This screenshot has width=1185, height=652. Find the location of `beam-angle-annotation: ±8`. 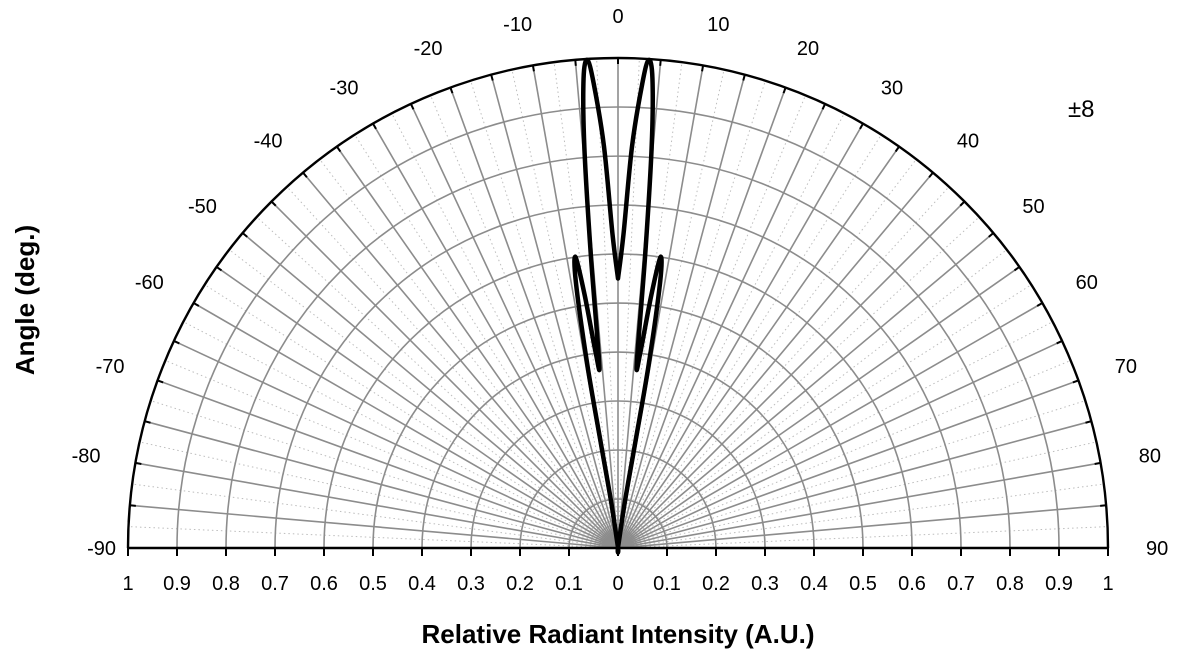

beam-angle-annotation: ±8 is located at coordinates (1081, 109).